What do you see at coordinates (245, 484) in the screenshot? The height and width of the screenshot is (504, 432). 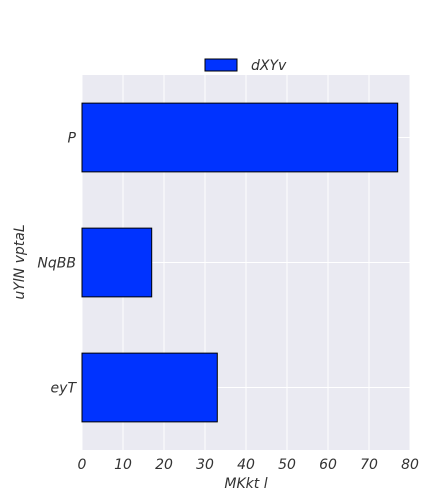 I see `x-axis-label: MKkt l` at bounding box center [245, 484].